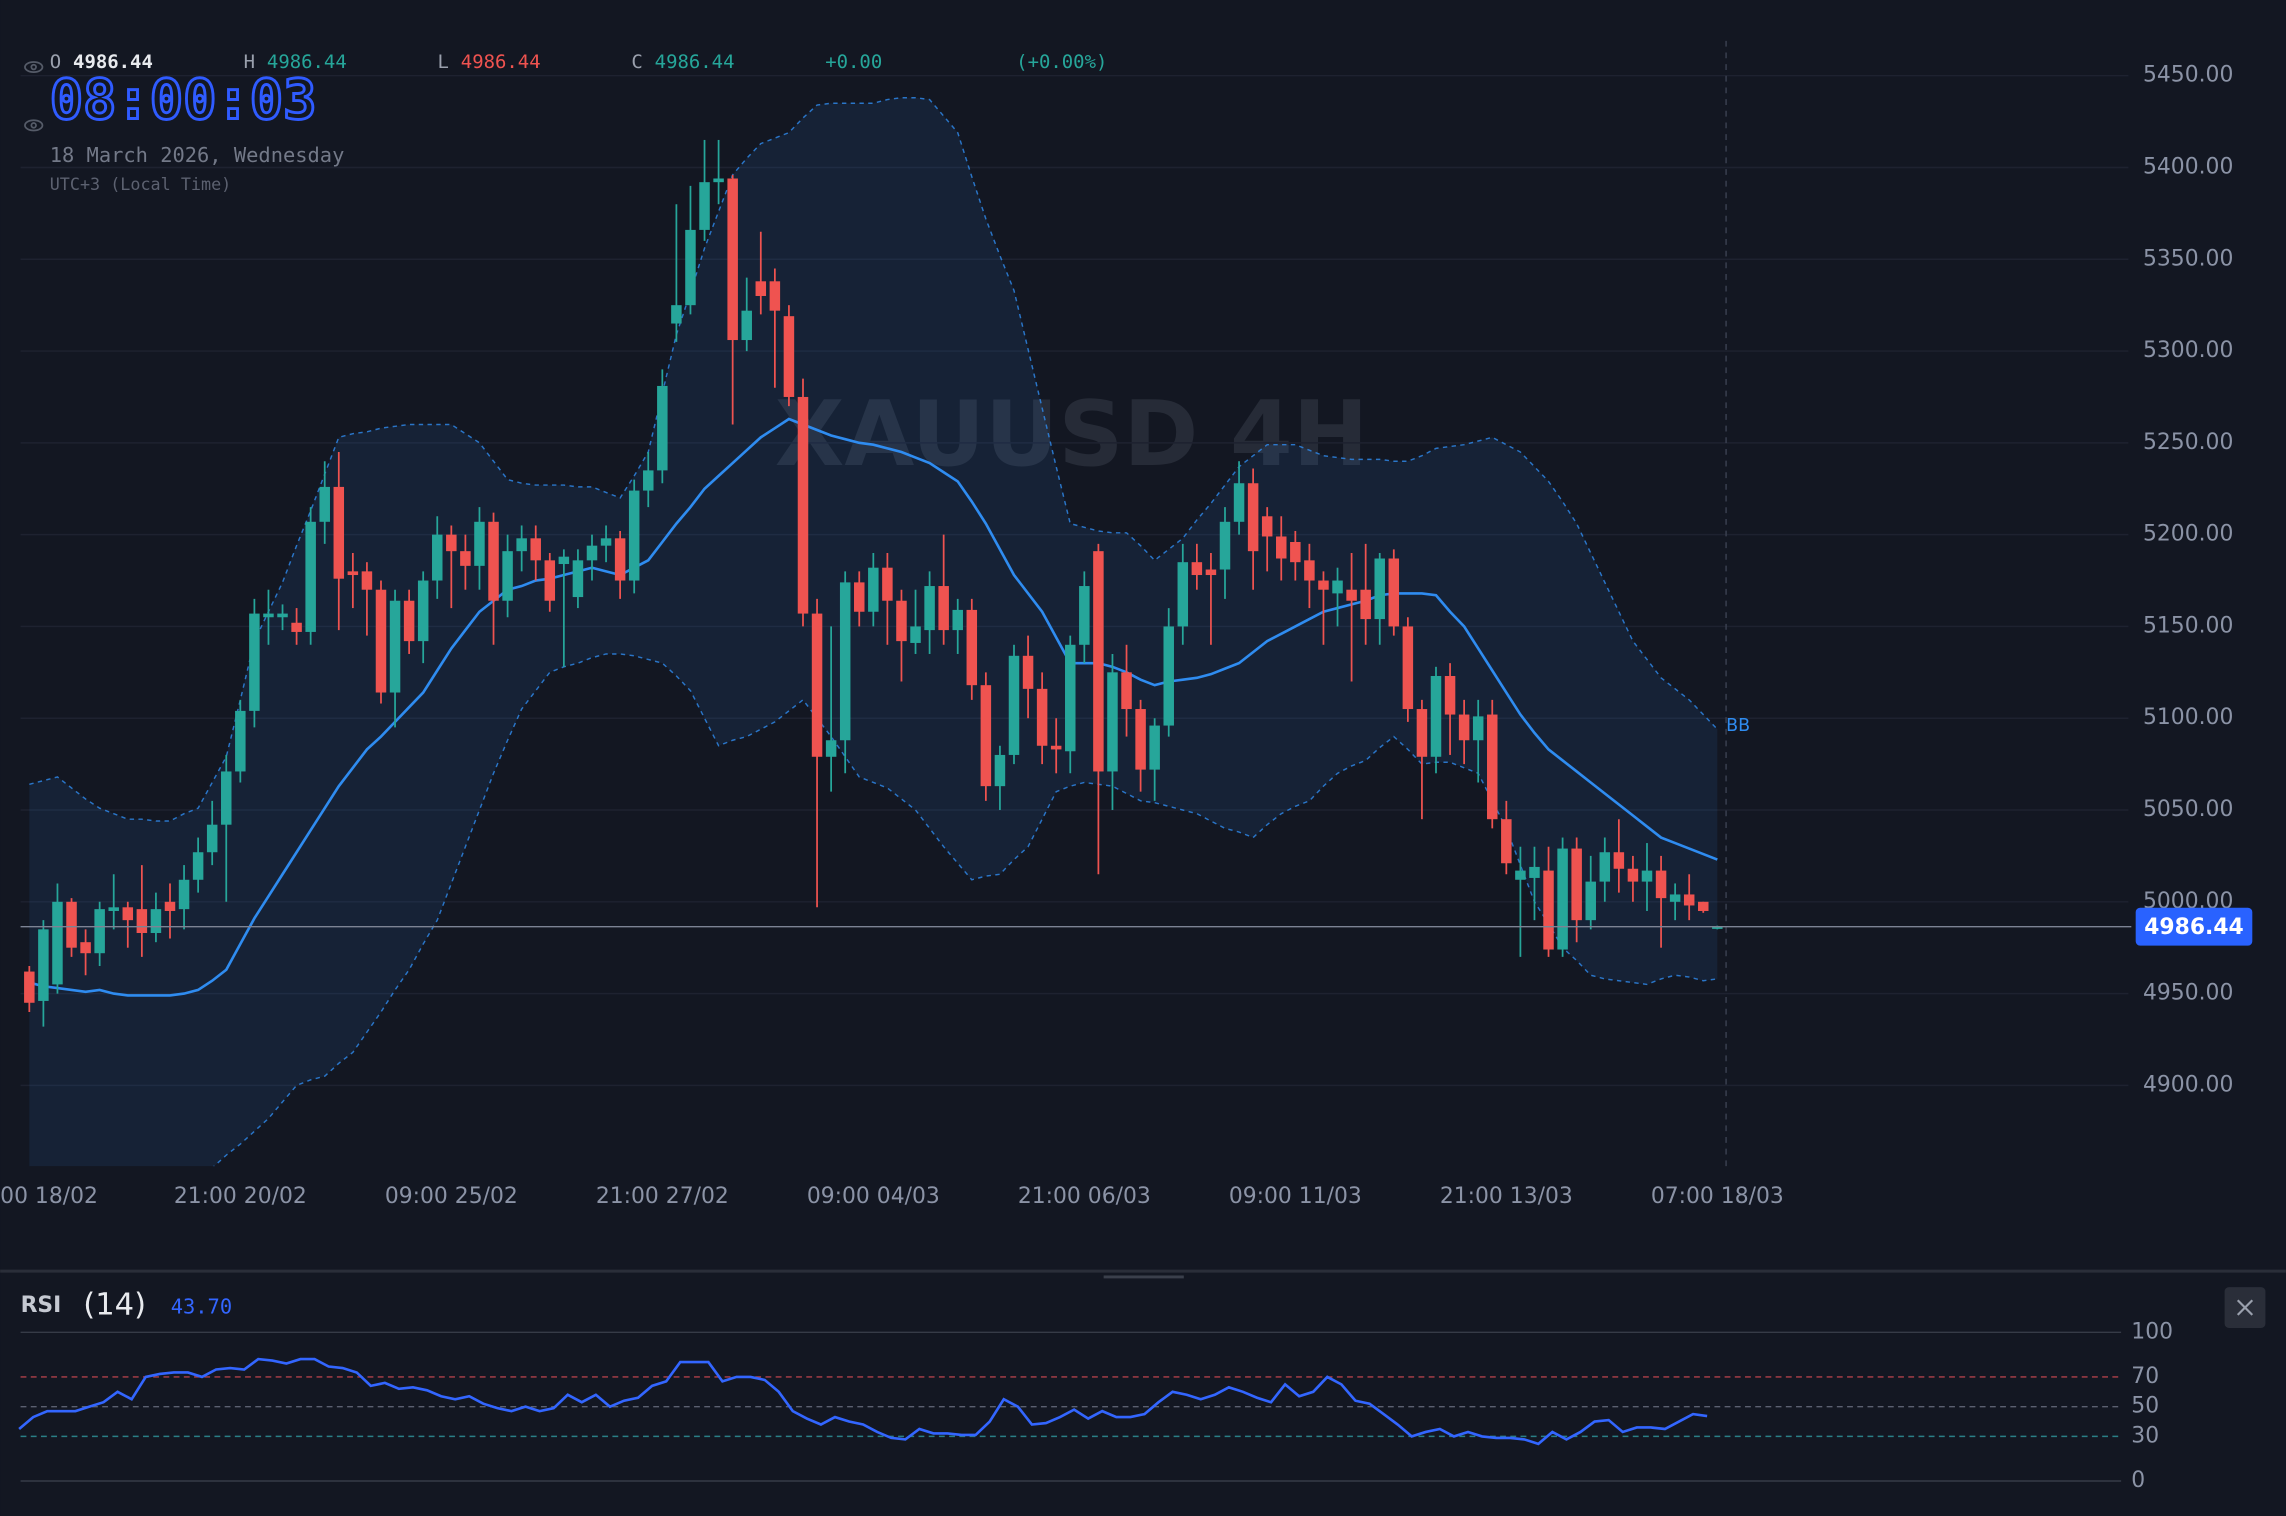 This screenshot has height=1516, width=2286. What do you see at coordinates (201, 1307) in the screenshot?
I see `rsi-value: 43.70` at bounding box center [201, 1307].